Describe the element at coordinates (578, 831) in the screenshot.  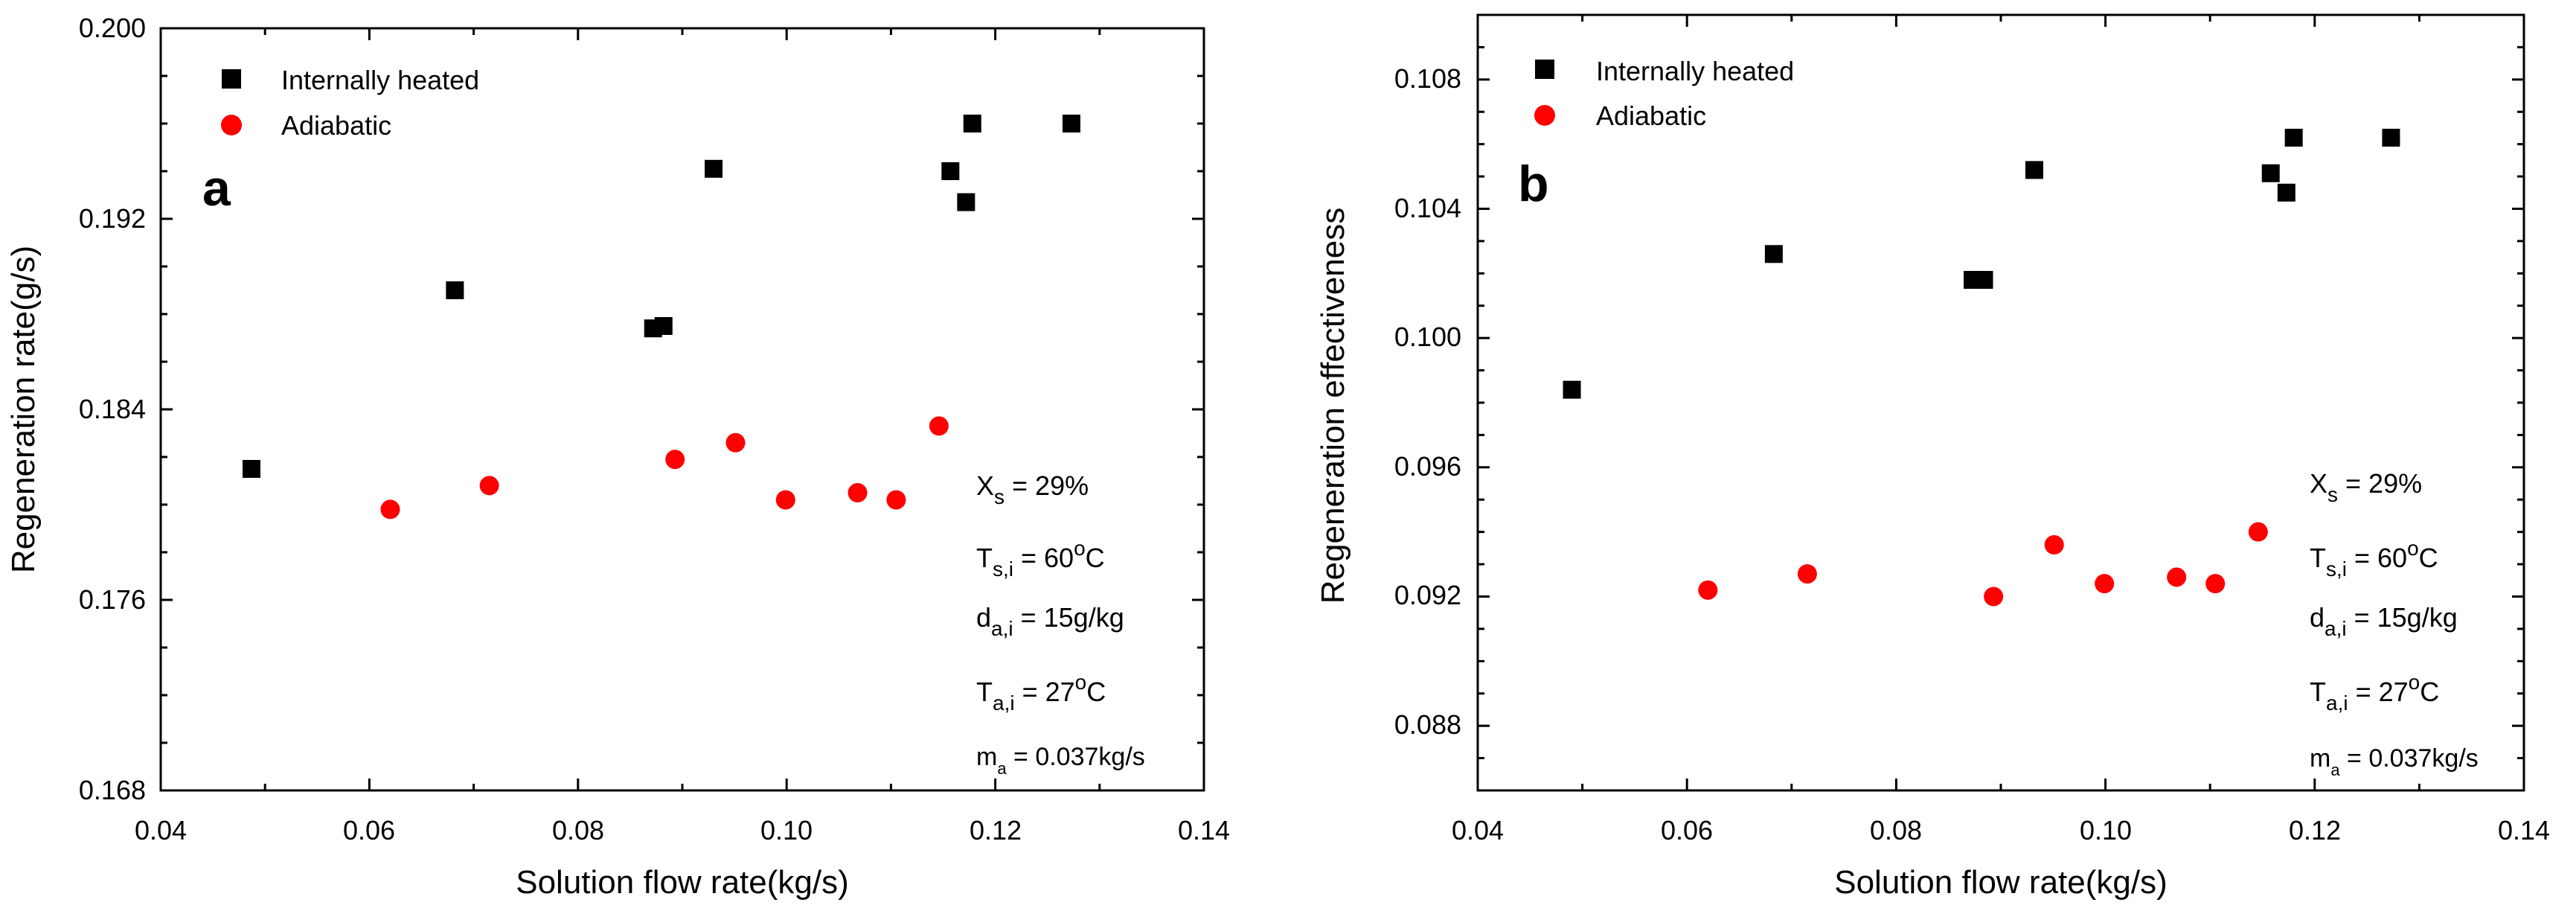
I see `panel-a-xtick-label: 0.08` at that location.